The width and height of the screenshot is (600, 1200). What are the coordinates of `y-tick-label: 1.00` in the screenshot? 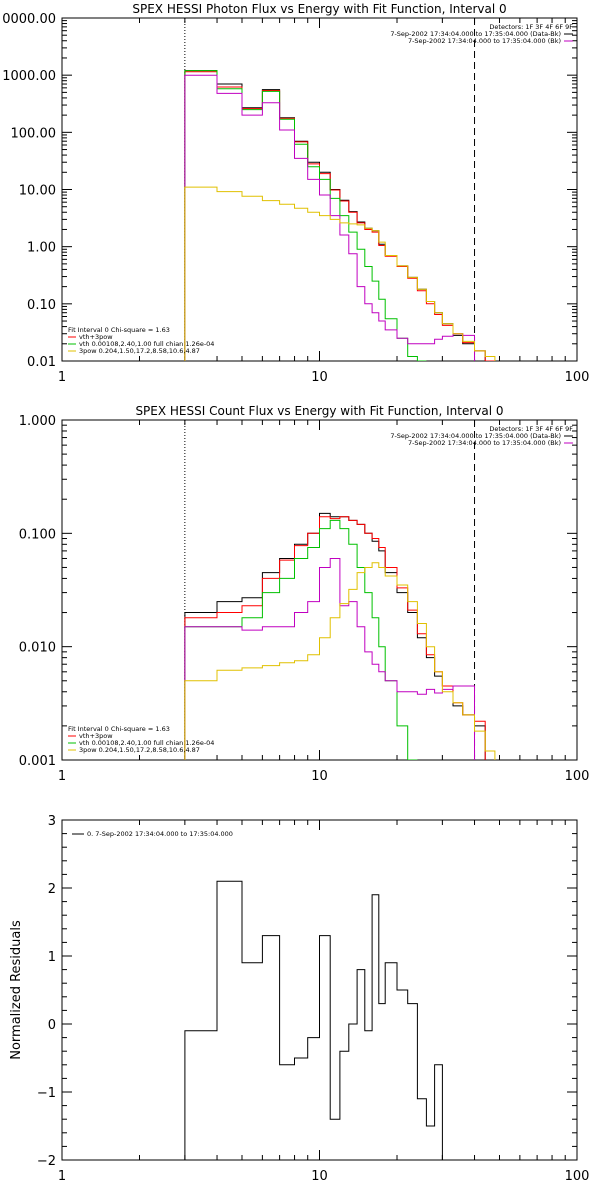 It's located at (41, 248).